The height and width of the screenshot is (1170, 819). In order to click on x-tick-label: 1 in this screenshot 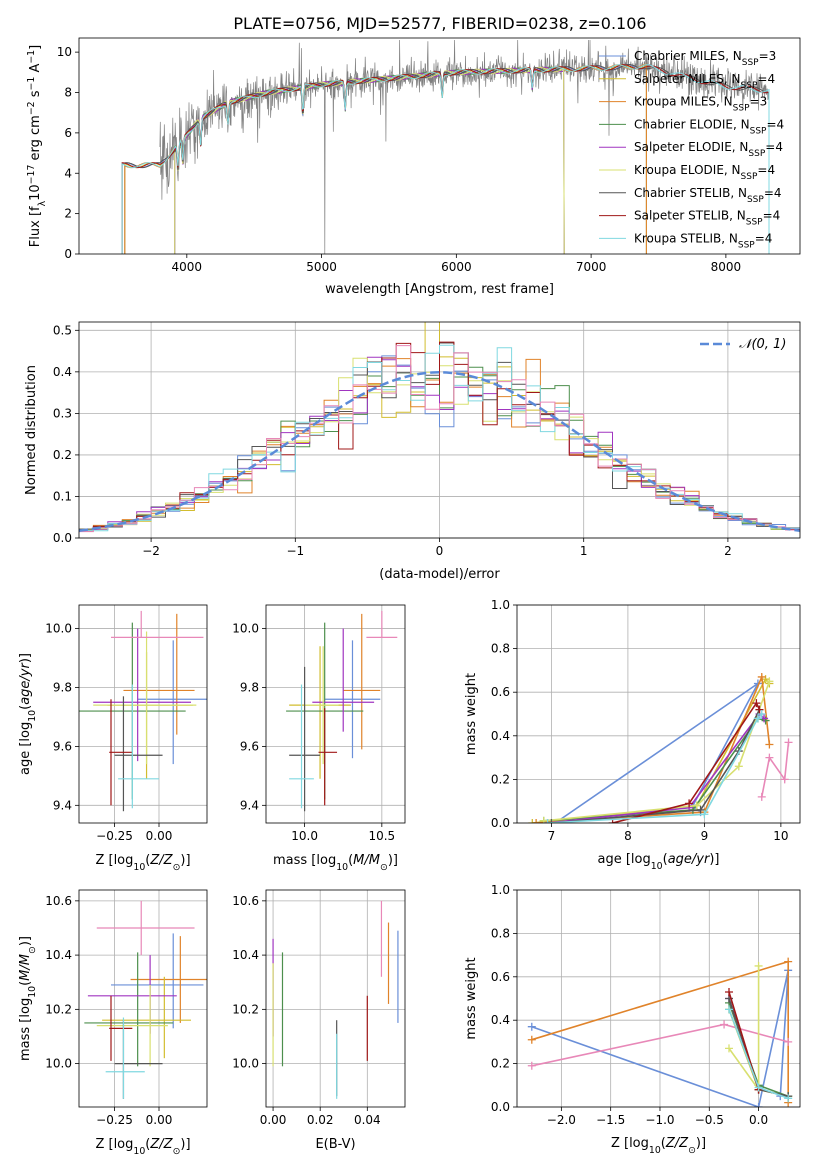, I will do `click(584, 551)`.